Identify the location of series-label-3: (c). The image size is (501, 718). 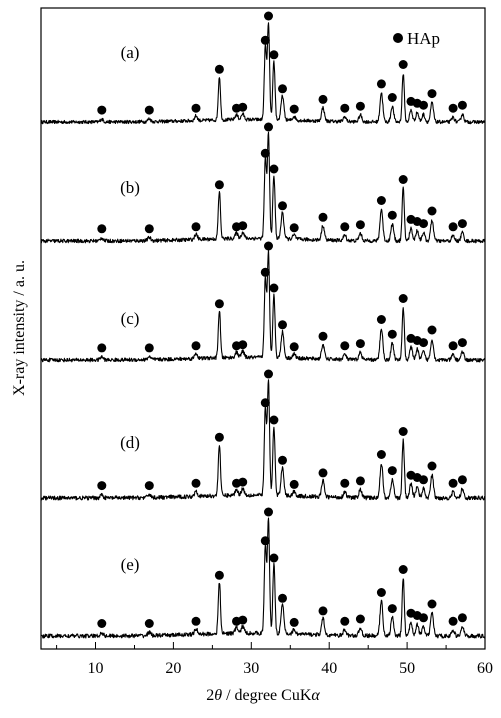
(130, 318).